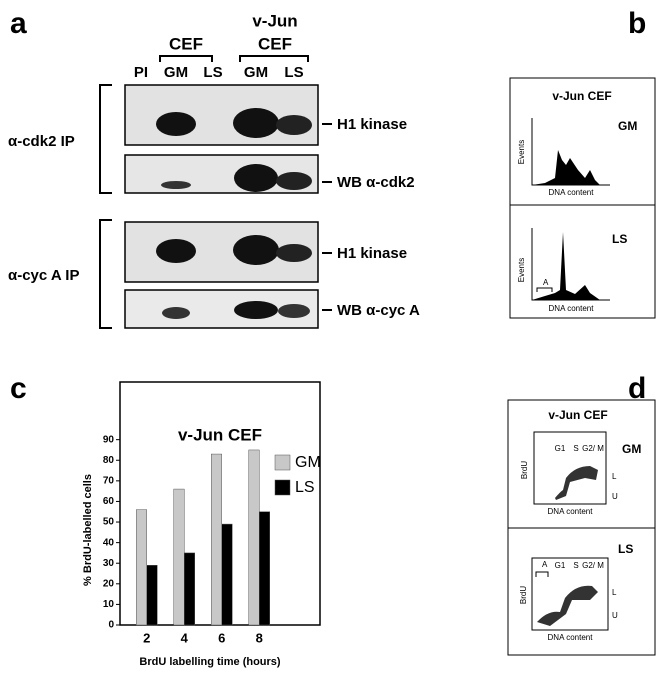  Describe the element at coordinates (637, 388) in the screenshot. I see `panel-label: d` at that location.